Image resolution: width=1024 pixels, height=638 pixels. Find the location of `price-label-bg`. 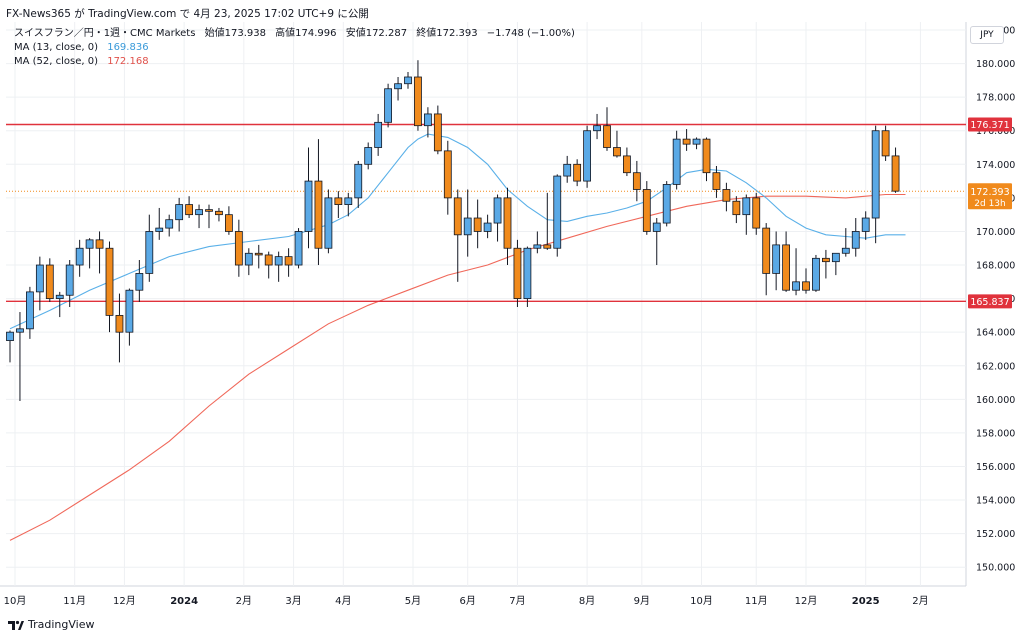

price-label-bg is located at coordinates (990, 301).